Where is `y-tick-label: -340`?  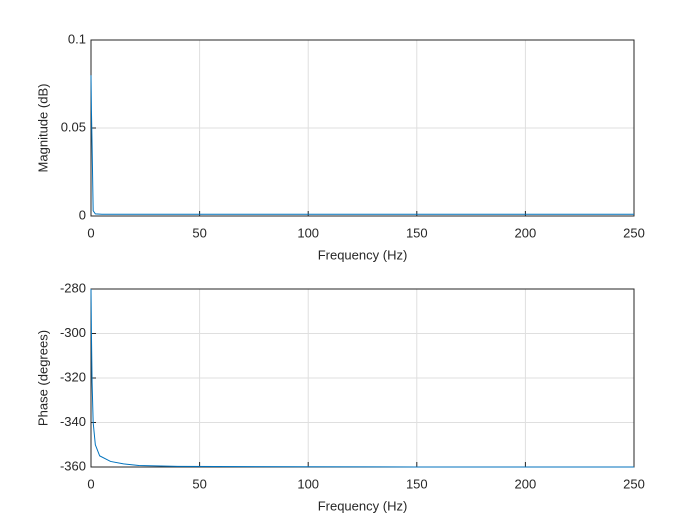
y-tick-label: -340 is located at coordinates (73, 421).